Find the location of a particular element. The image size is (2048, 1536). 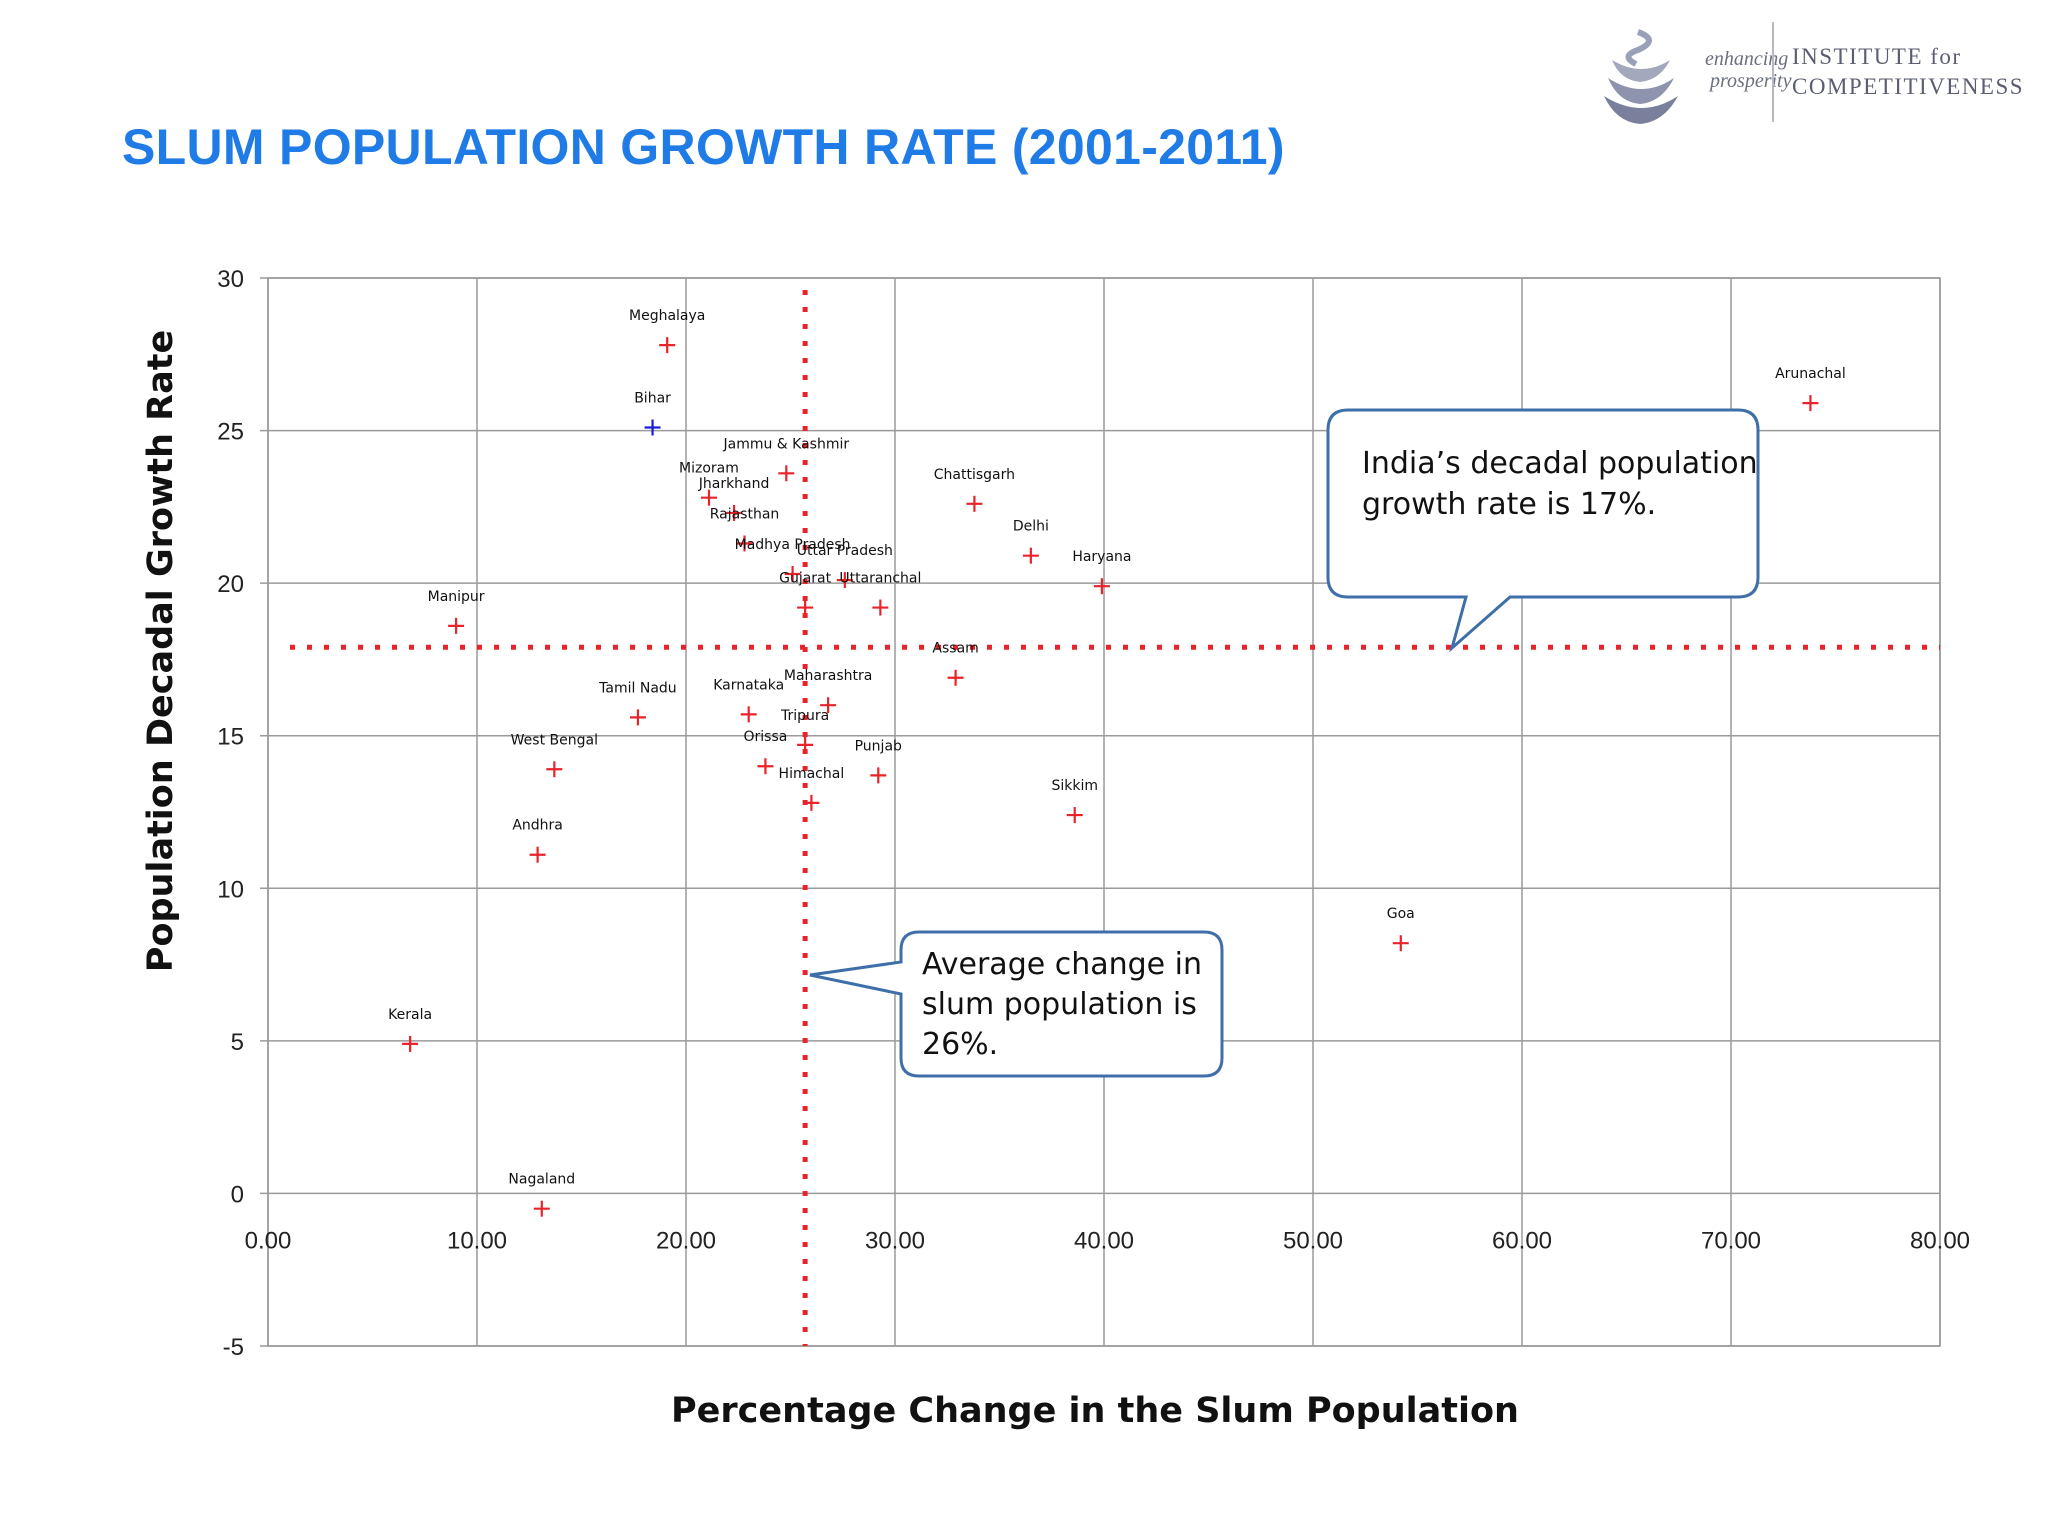

y-tick-label: 25 is located at coordinates (230, 432).